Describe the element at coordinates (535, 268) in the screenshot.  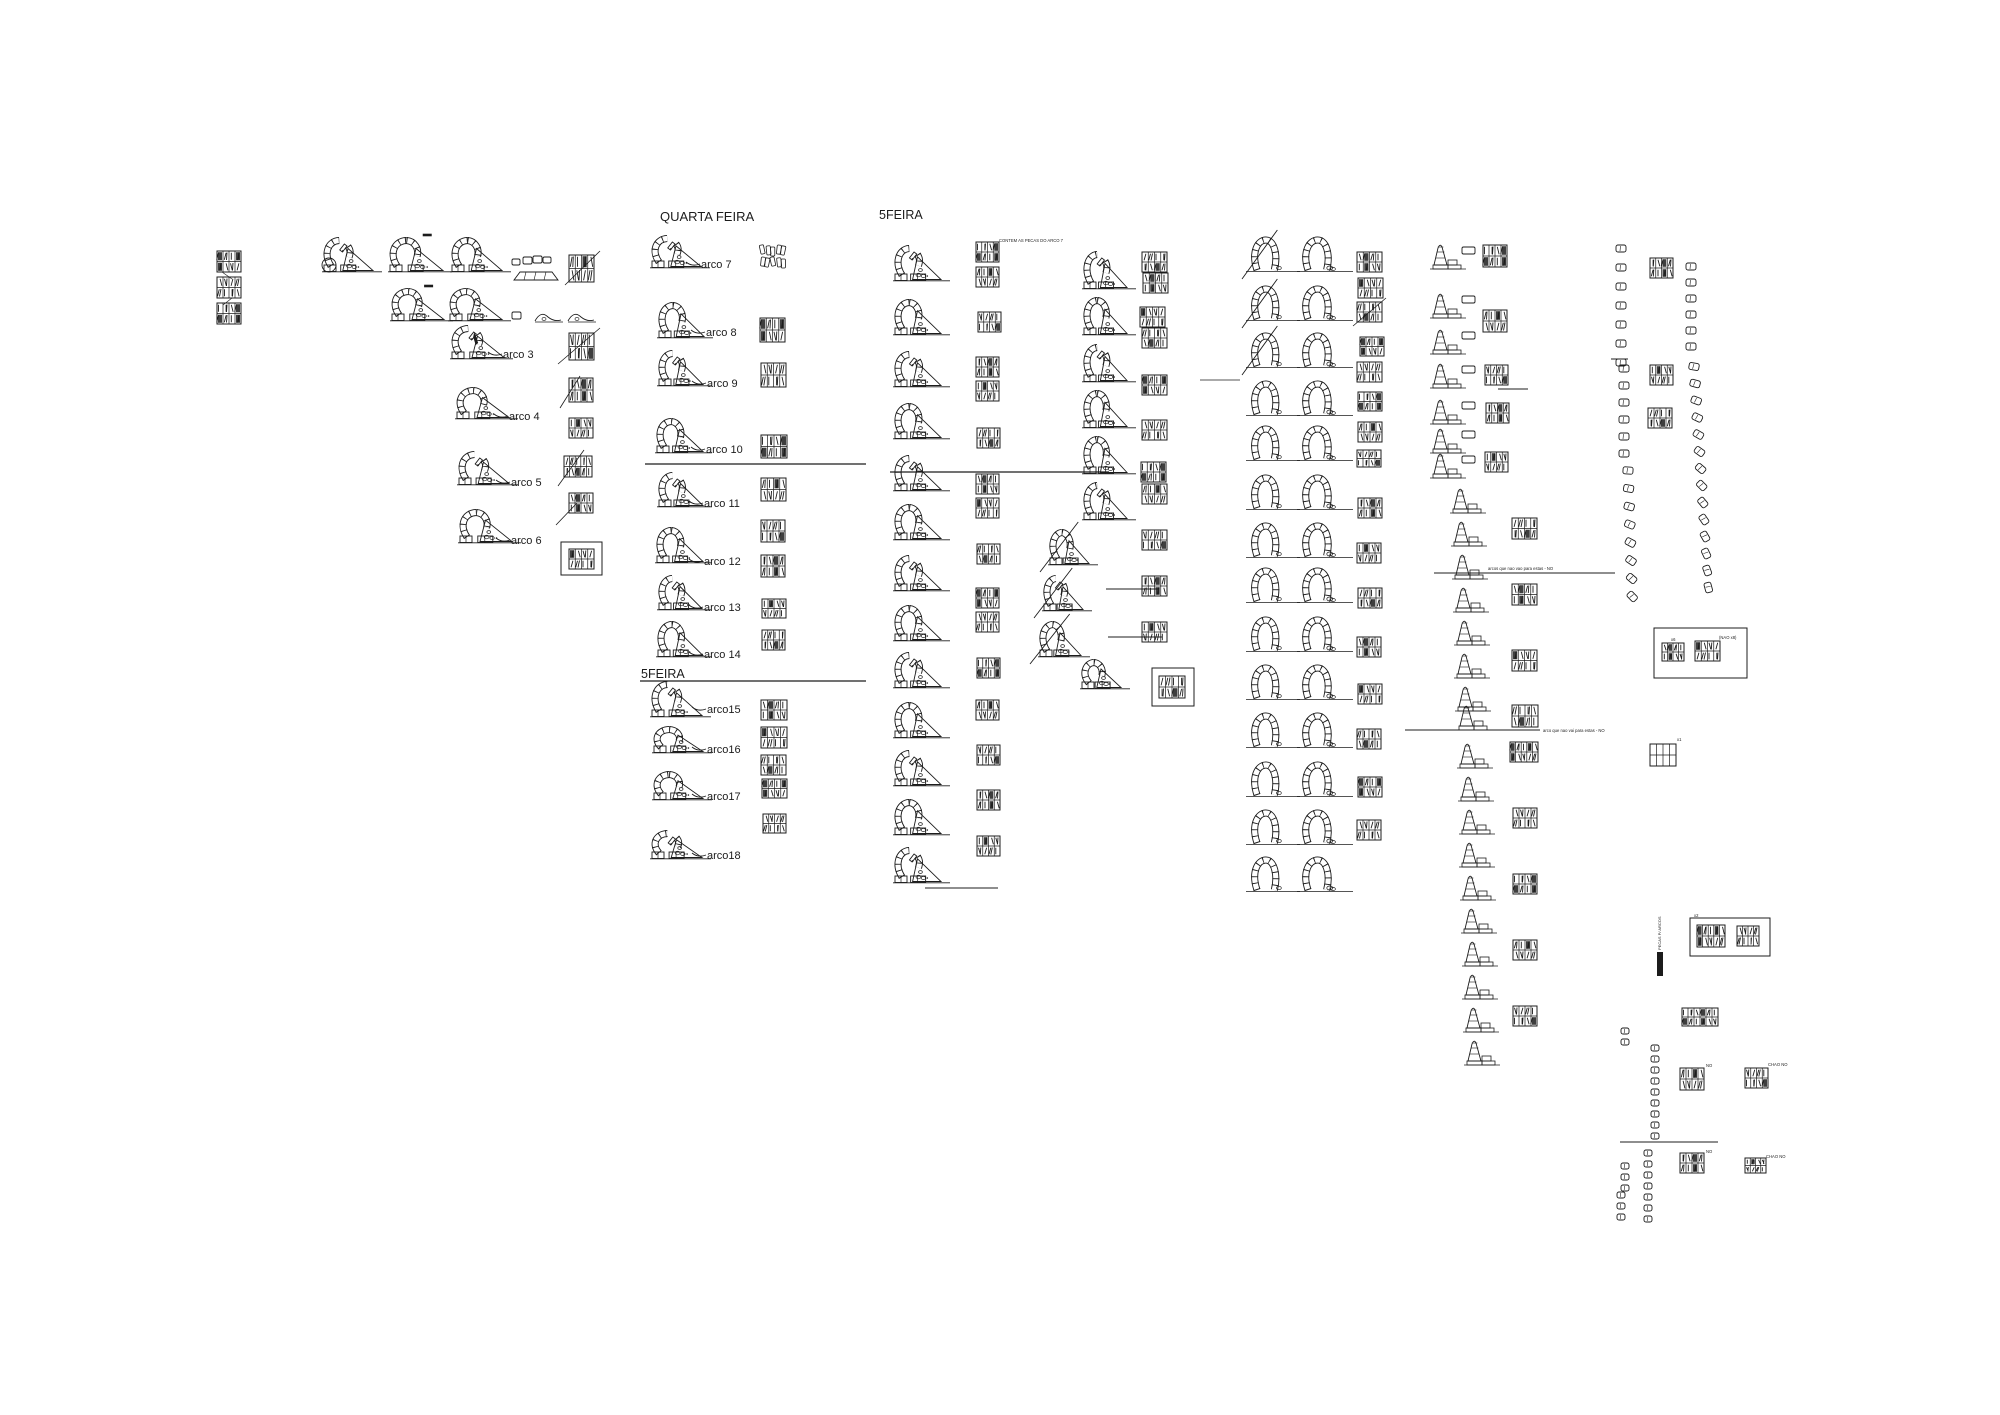
I see `rubble-cluster` at that location.